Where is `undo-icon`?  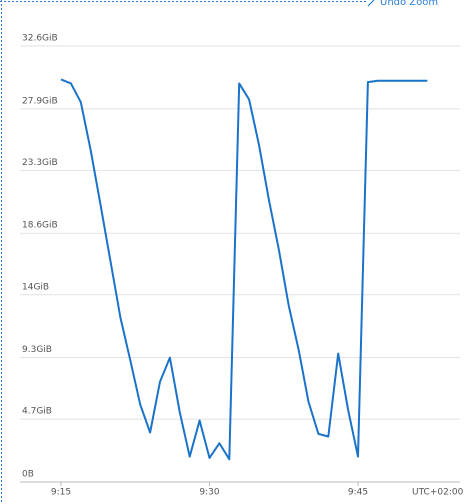
undo-icon is located at coordinates (371, 3).